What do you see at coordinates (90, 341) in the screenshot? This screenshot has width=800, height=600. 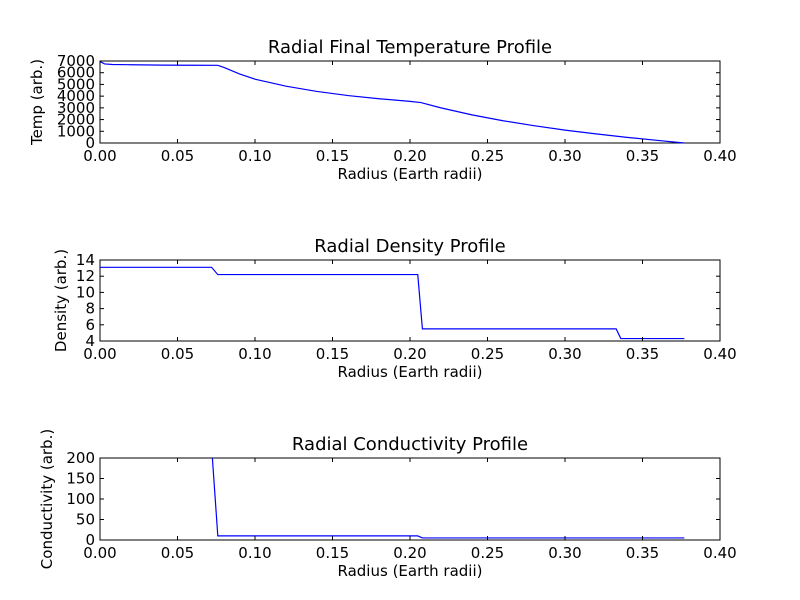 I see `y-tick-label: 4` at bounding box center [90, 341].